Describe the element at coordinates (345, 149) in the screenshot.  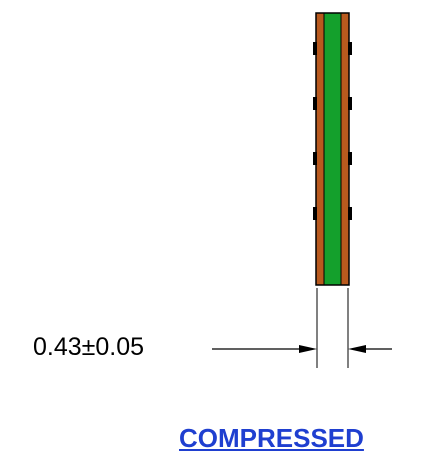
I see `copper-layer-right` at that location.